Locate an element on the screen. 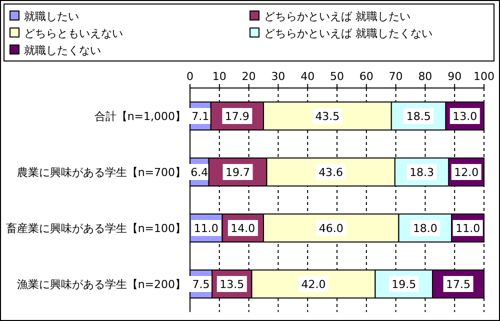 The image size is (500, 321). legend-label: どちらともいえない is located at coordinates (73, 33).